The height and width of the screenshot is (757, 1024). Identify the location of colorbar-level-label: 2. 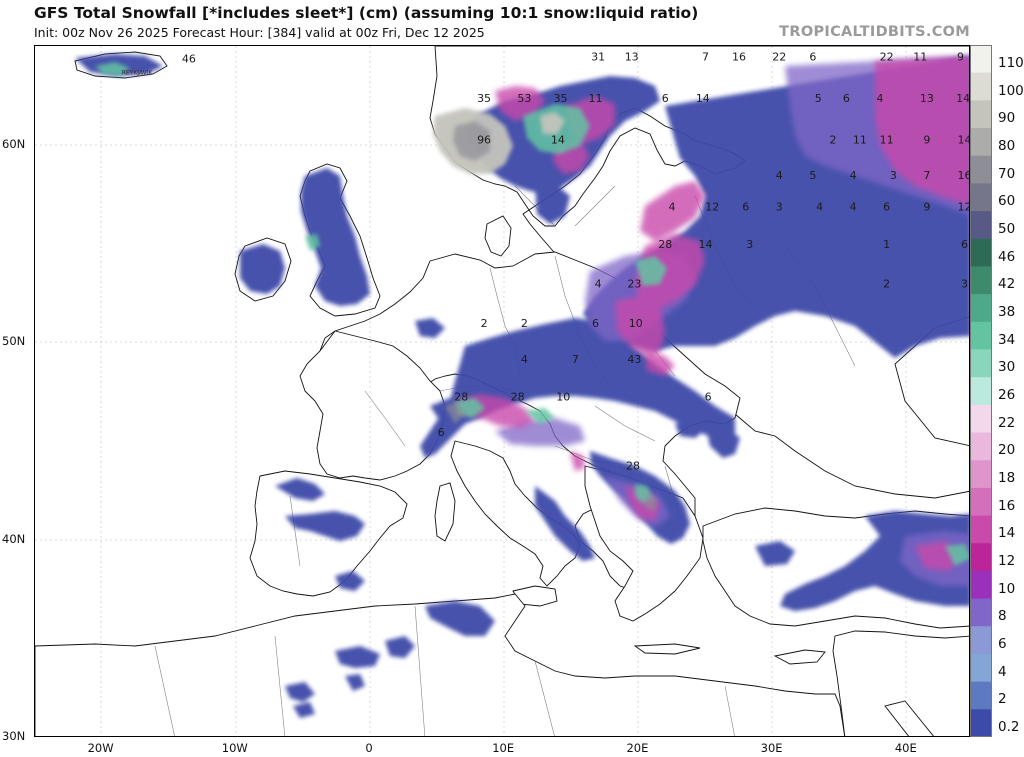
(1002, 699).